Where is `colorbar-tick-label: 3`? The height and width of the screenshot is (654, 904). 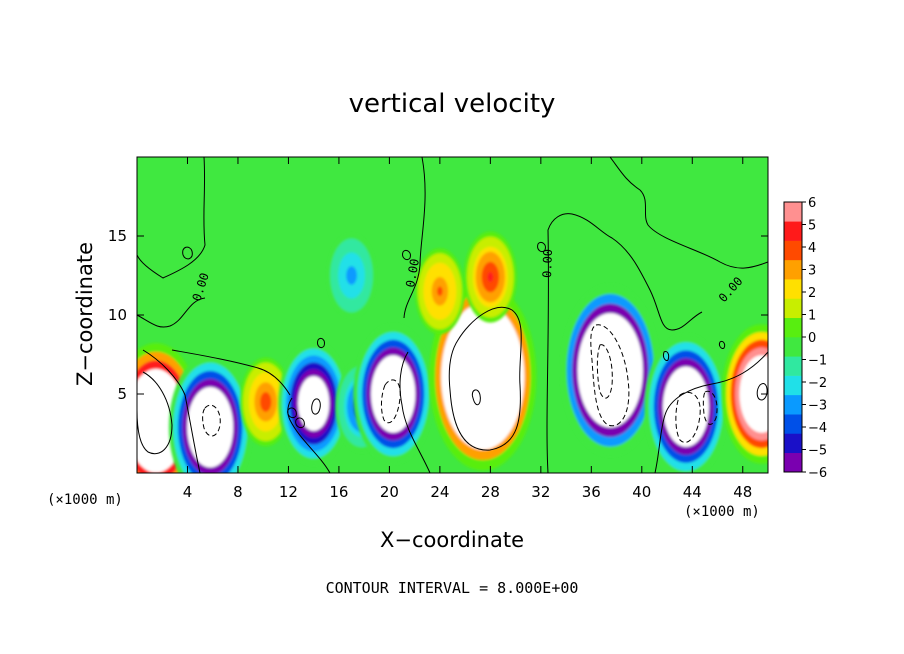 colorbar-tick-label: 3 is located at coordinates (812, 271).